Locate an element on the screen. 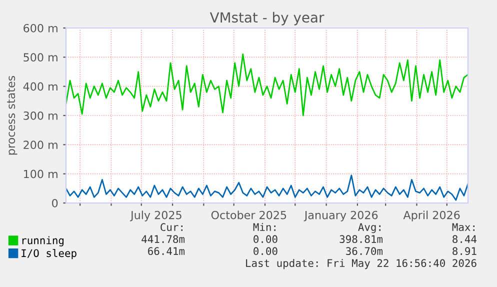  y-tick-label: 600 m is located at coordinates (41, 28).